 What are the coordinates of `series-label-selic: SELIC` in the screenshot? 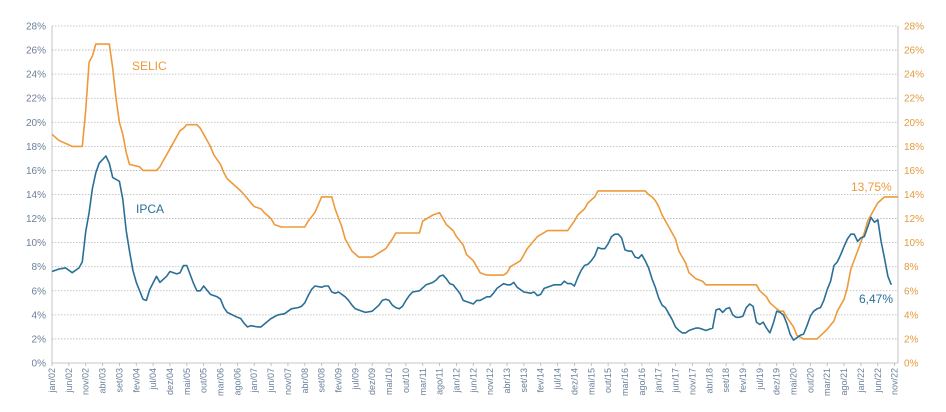 It's located at (149, 66).